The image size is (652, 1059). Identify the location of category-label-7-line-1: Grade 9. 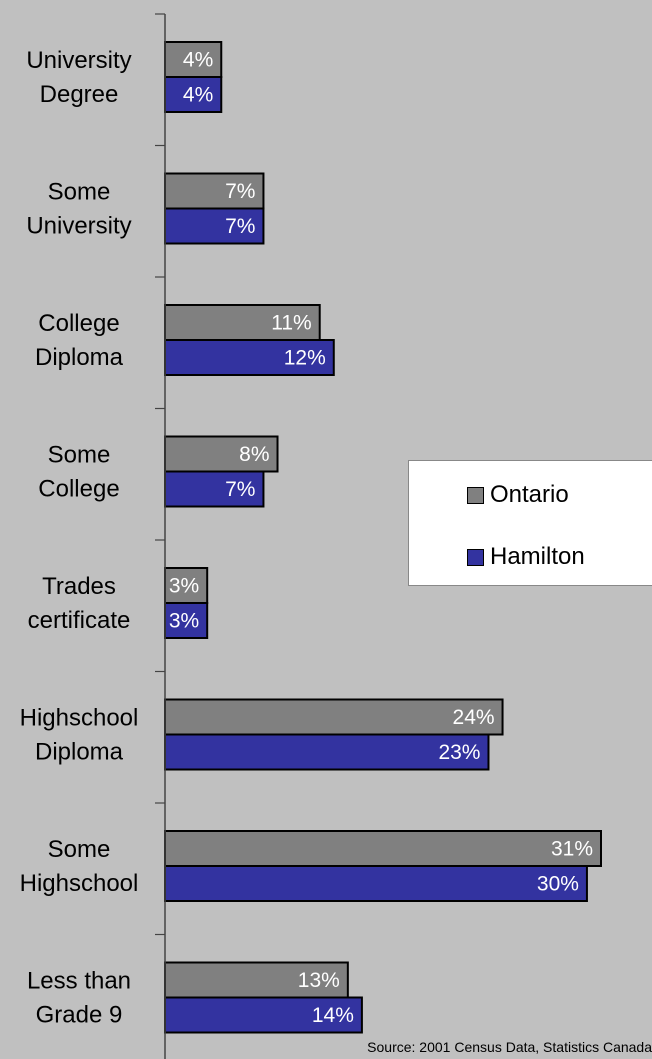
(79, 1015).